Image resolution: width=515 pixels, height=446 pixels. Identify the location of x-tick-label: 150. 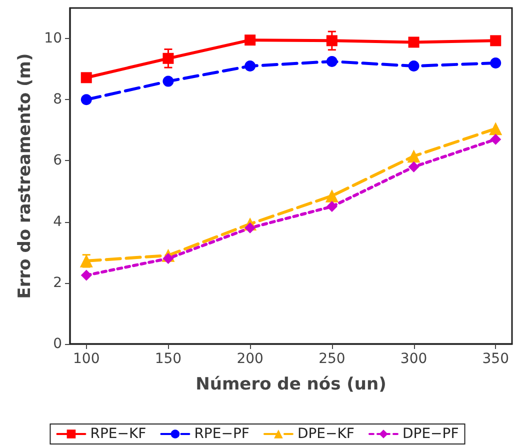
(168, 359).